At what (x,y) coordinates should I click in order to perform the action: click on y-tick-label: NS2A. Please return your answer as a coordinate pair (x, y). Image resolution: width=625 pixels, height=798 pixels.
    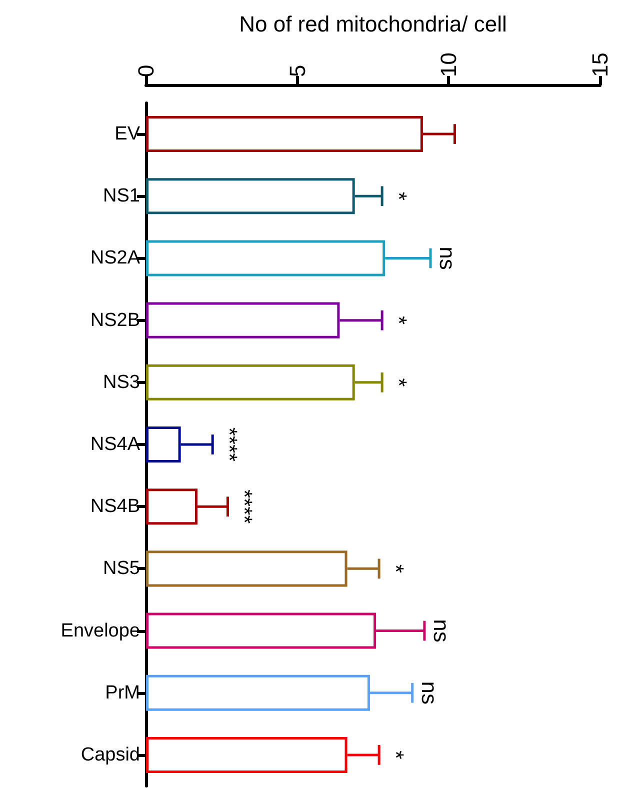
    Looking at the image, I should click on (115, 258).